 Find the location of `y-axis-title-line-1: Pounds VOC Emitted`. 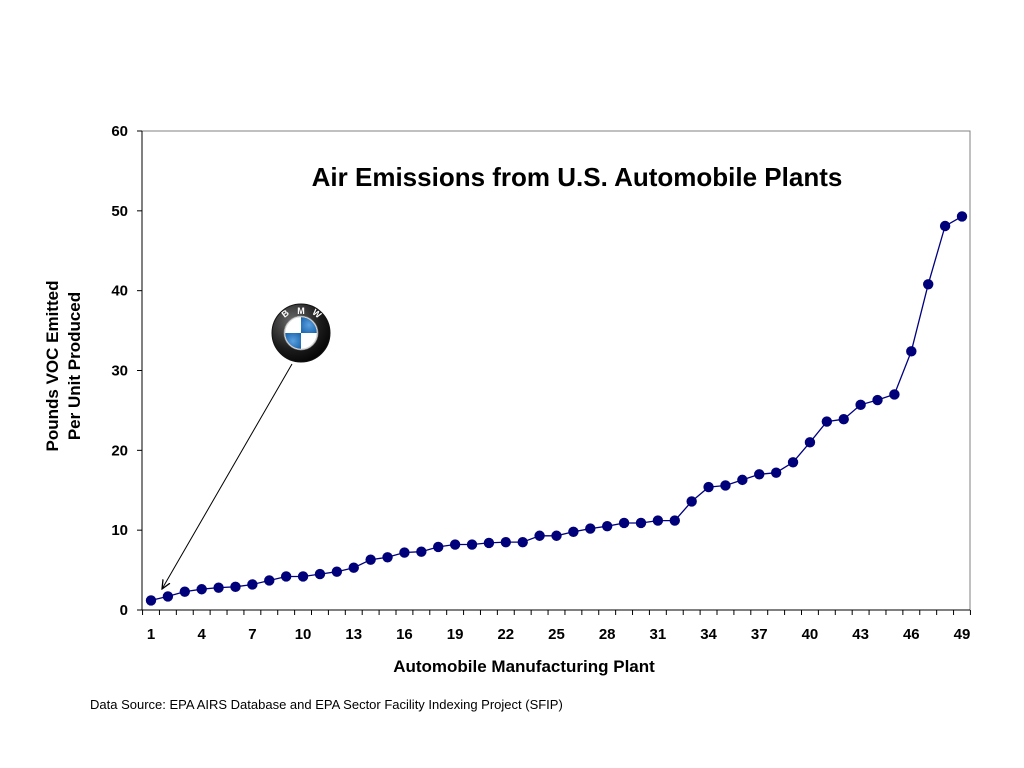

y-axis-title-line-1: Pounds VOC Emitted is located at coordinates (52, 366).